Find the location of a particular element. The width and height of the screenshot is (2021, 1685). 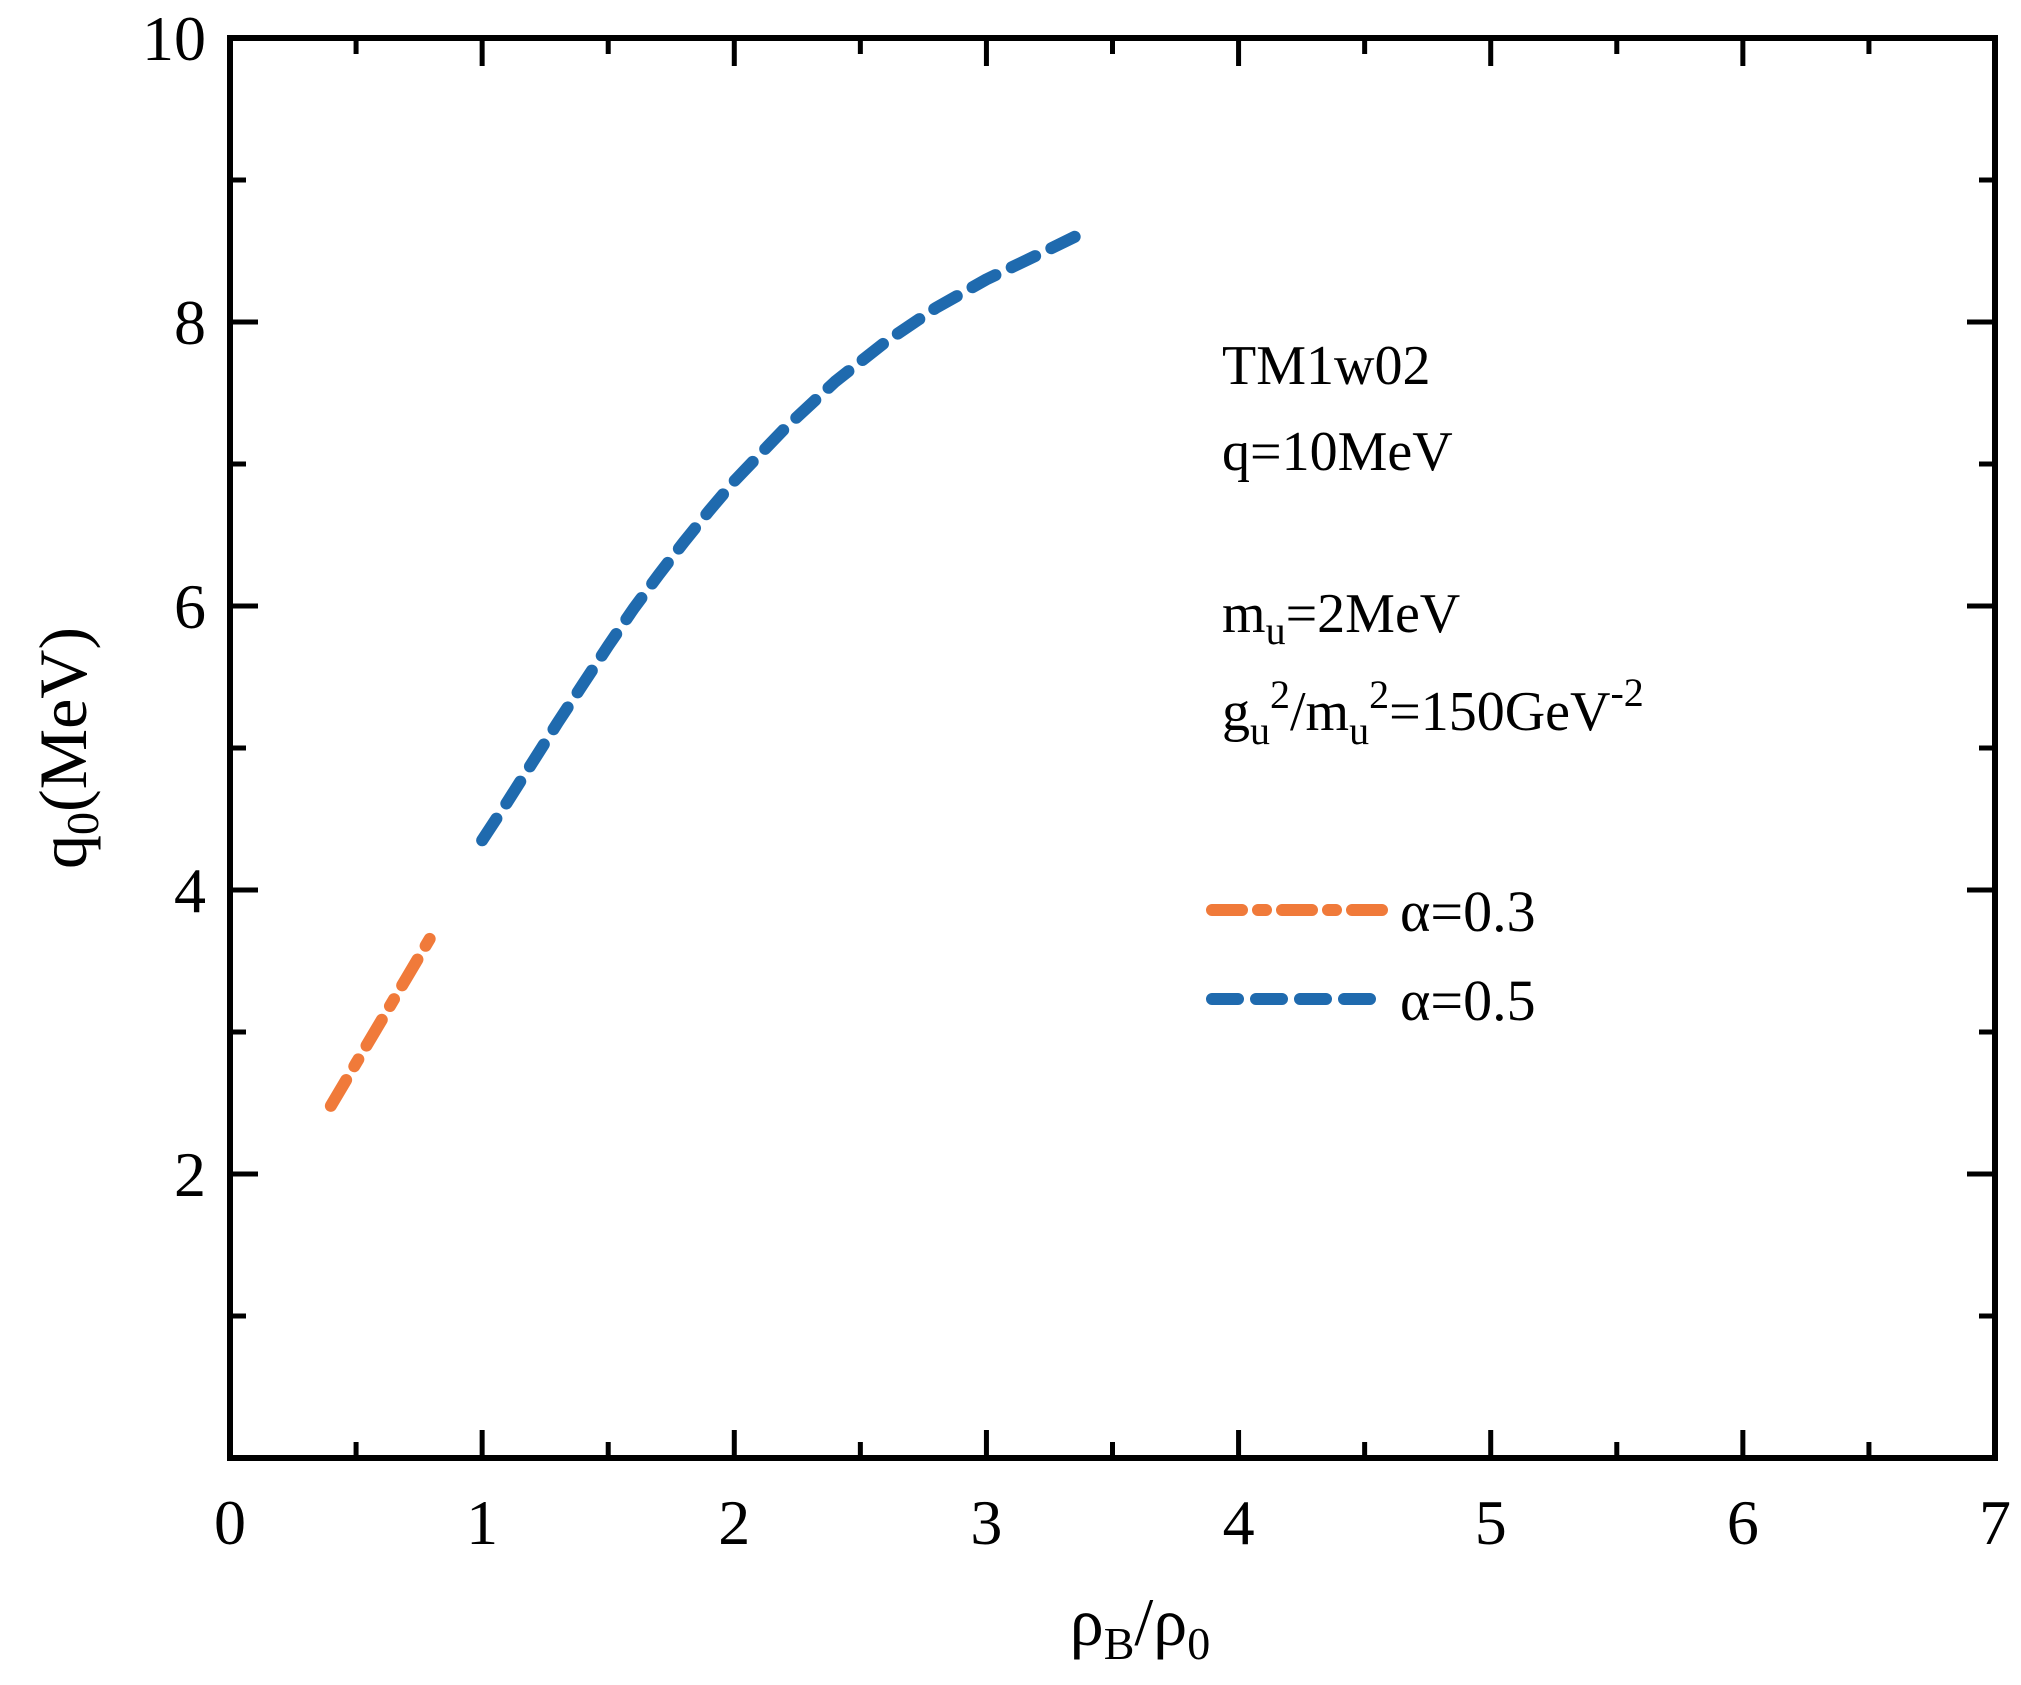

annotation-coupling: gu2/mu2=150GeV-2 is located at coordinates (1433, 711).